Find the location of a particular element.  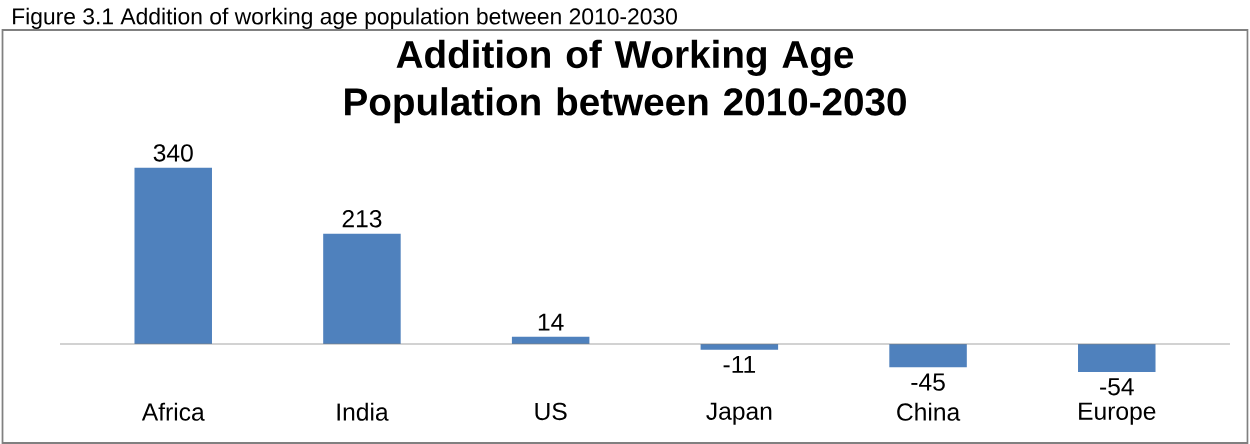

x-tick-label: Africa is located at coordinates (173, 411).